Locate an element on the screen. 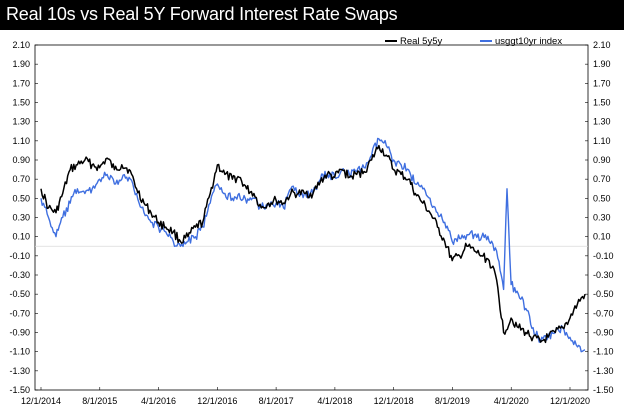  y-tick-label-right: 0.10 is located at coordinates (602, 237).